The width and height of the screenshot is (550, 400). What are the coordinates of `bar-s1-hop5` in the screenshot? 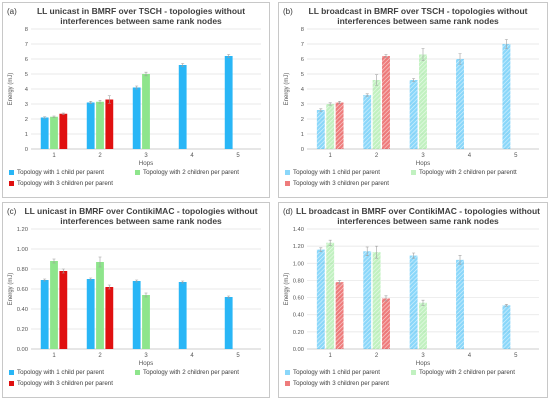 It's located at (228, 323).